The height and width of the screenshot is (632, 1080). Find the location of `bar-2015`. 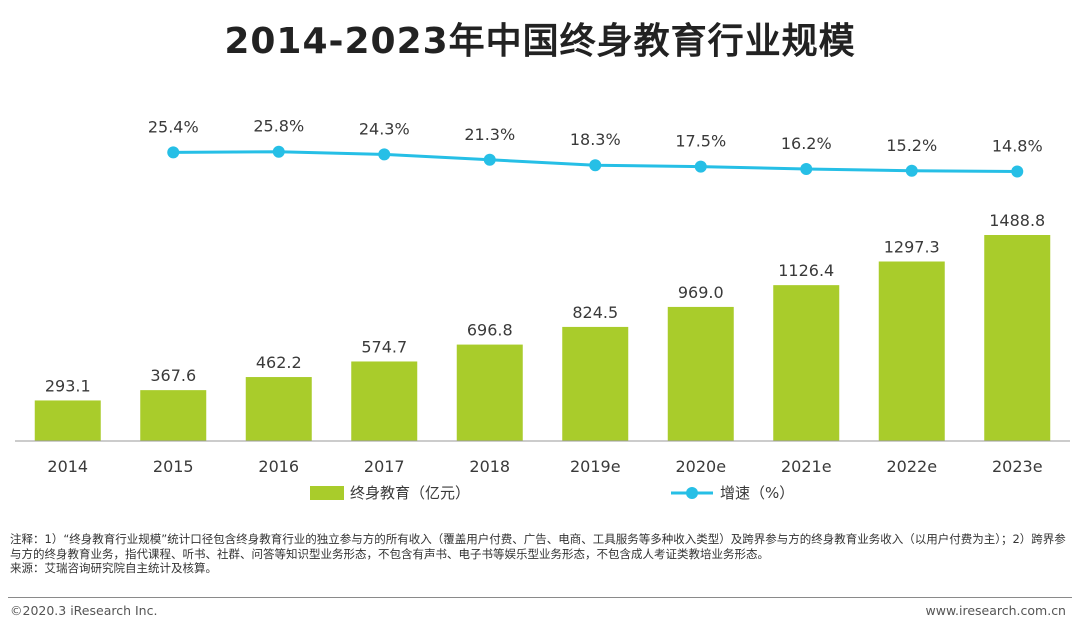

bar-2015 is located at coordinates (173, 415).